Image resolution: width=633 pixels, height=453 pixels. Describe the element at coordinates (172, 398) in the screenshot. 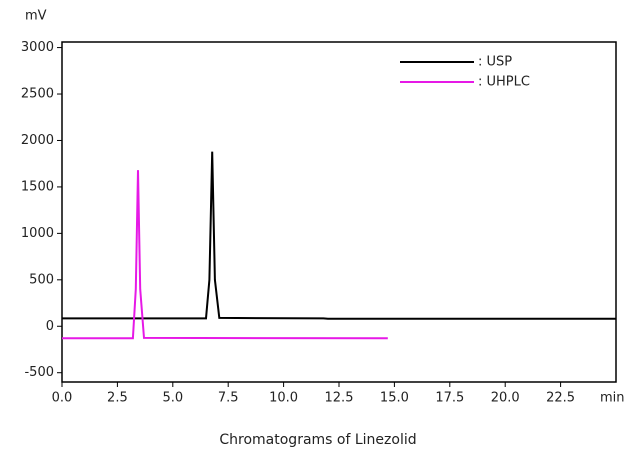

I see `x-tick-label: 5.0` at that location.